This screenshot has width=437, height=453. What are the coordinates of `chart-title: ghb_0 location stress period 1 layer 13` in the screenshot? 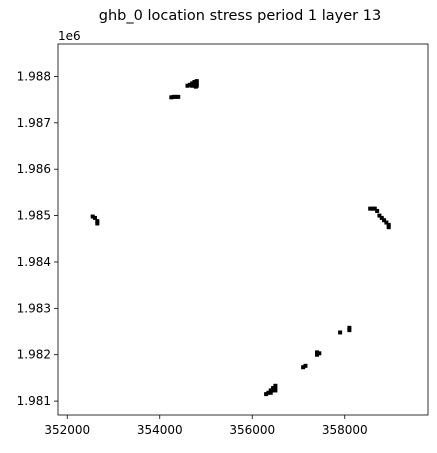 It's located at (240, 16).